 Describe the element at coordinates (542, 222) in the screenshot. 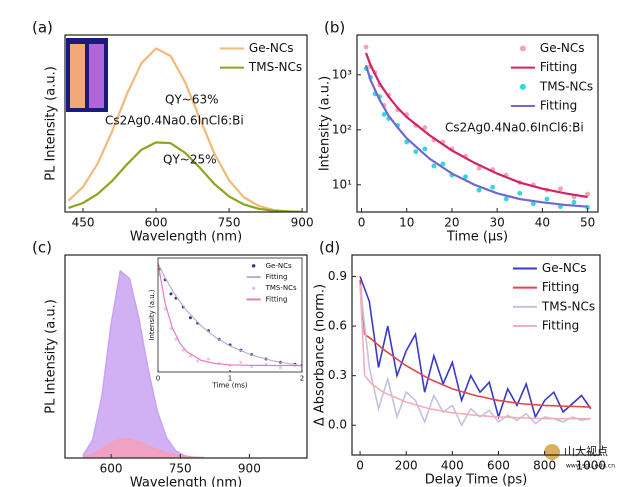

I see `x-tick-label: 40` at that location.